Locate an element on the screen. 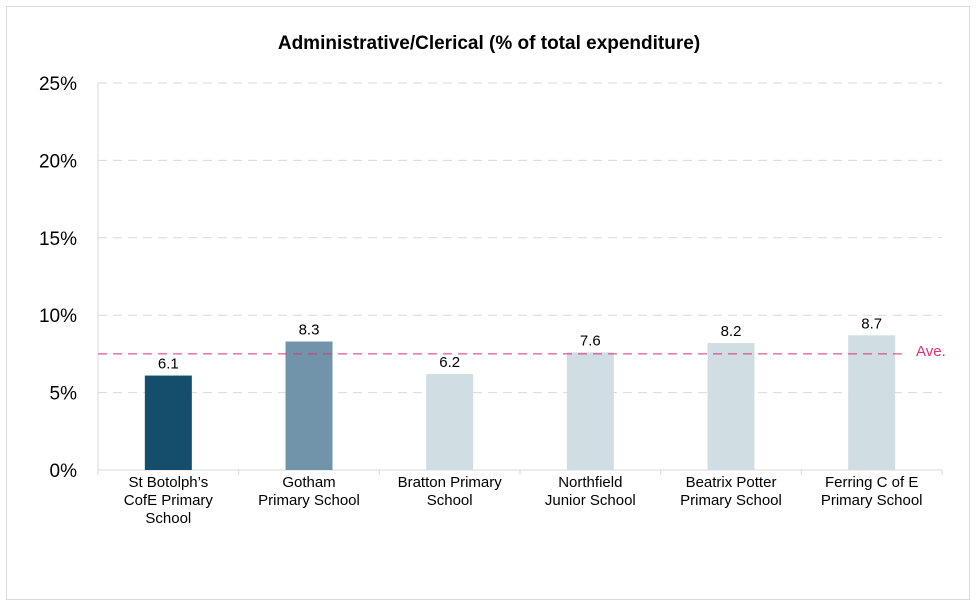 This screenshot has height=608, width=978. x-tick-label: Gotham Primary School is located at coordinates (309, 491).